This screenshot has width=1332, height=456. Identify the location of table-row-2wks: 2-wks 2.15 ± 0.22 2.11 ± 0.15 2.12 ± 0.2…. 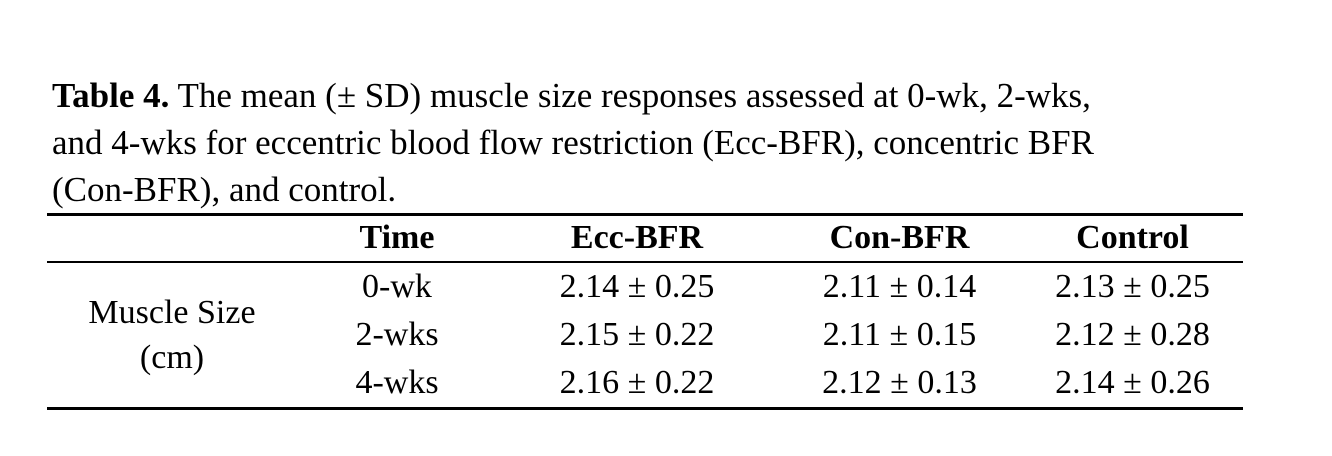
(645, 335).